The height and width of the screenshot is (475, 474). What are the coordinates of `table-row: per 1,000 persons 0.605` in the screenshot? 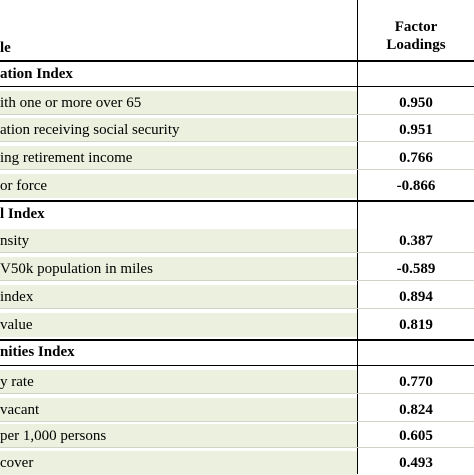 It's located at (237, 436).